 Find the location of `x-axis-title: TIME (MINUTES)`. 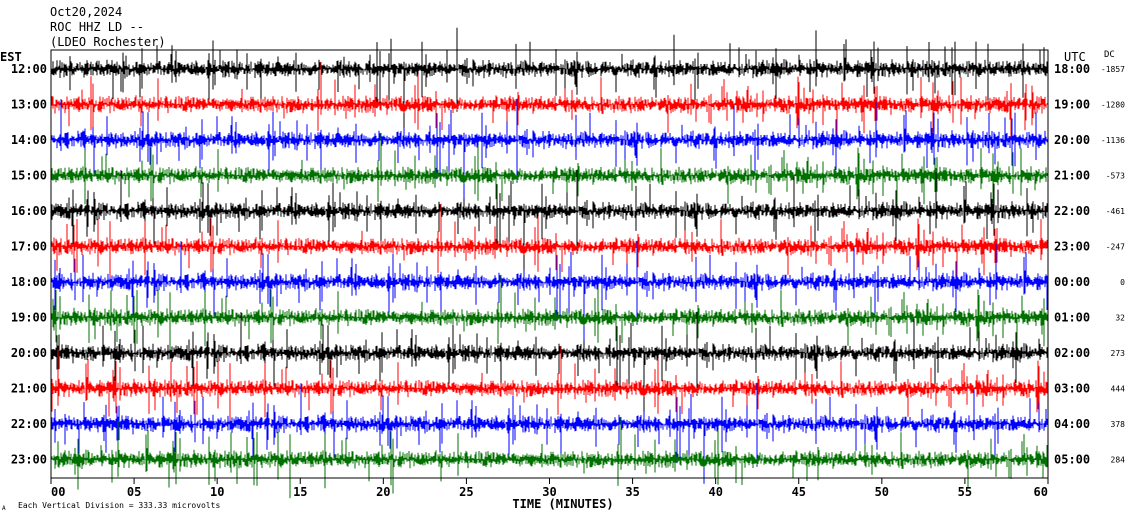

x-axis-title: TIME (MINUTES) is located at coordinates (562, 504).